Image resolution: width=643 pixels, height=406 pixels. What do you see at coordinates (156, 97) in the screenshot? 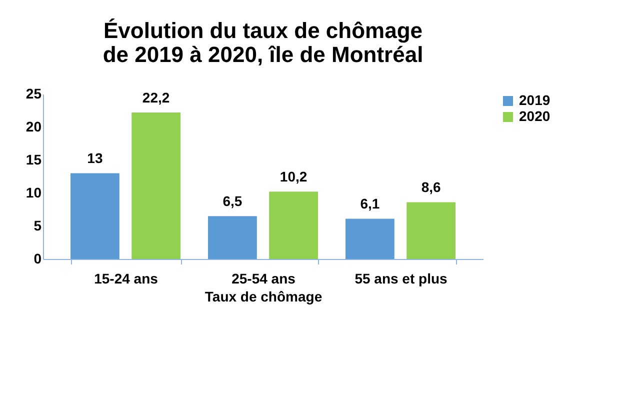
I see `data-label: 22,2` at bounding box center [156, 97].